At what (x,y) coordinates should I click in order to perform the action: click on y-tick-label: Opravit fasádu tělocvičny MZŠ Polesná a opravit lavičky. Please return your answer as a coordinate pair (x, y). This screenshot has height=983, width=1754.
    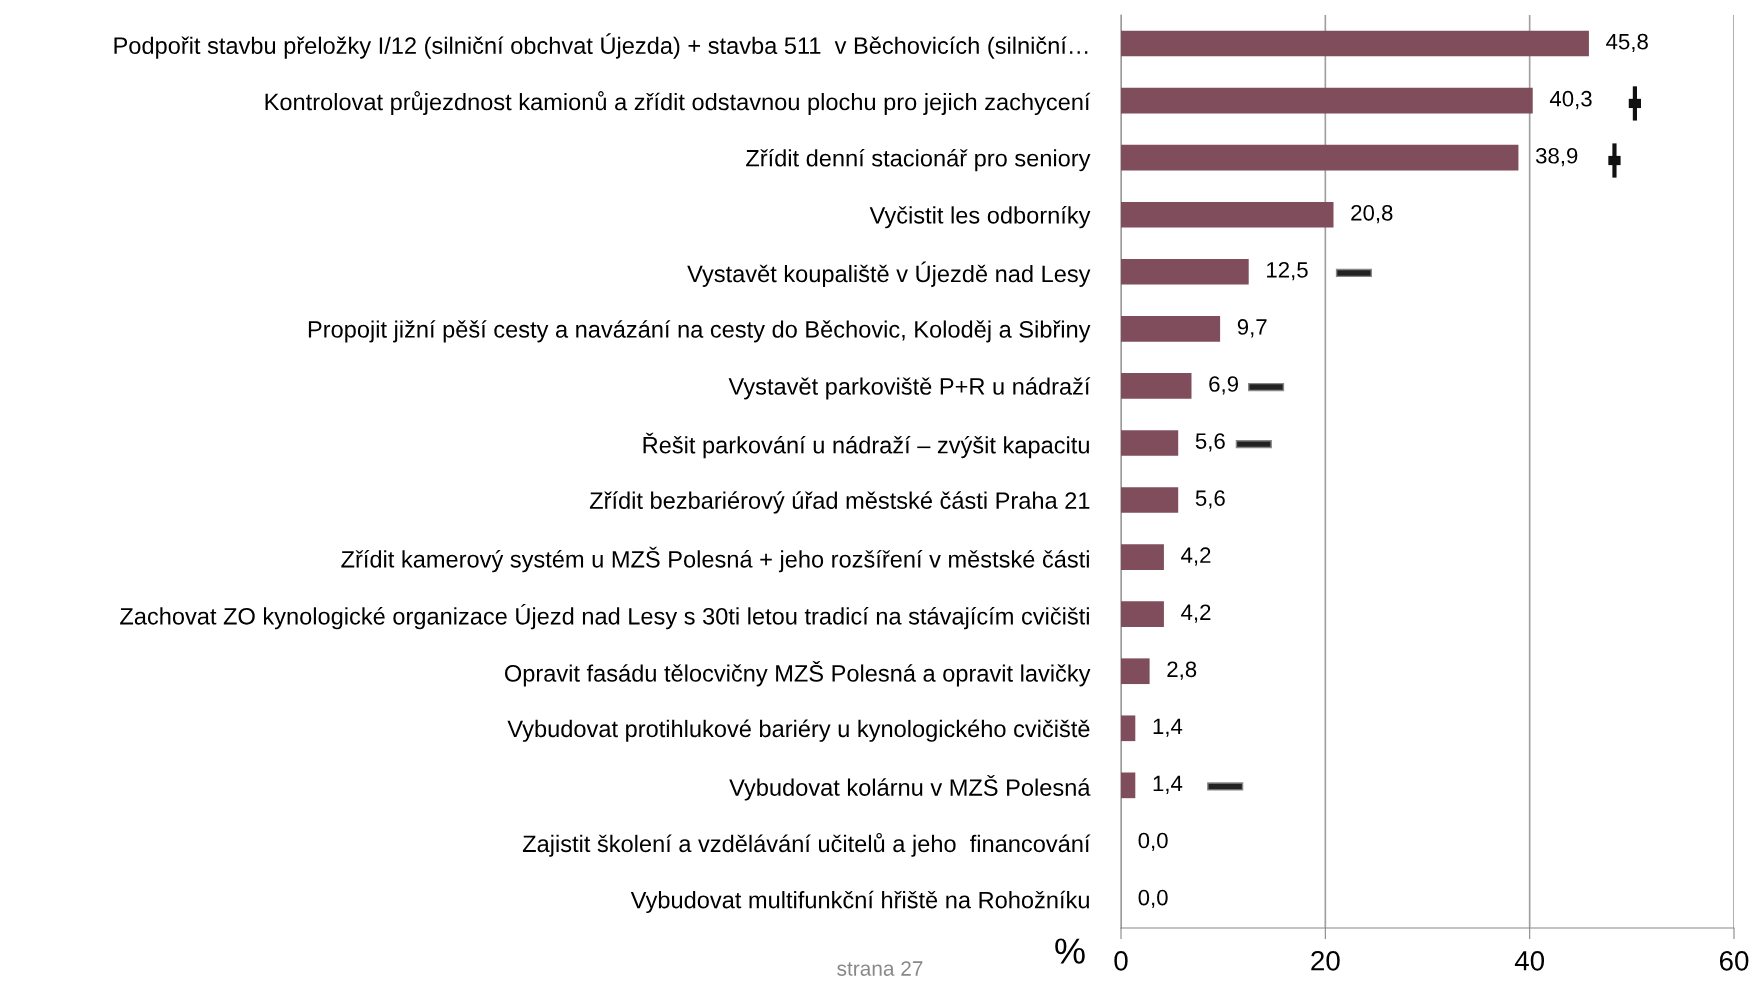
    Looking at the image, I should click on (798, 673).